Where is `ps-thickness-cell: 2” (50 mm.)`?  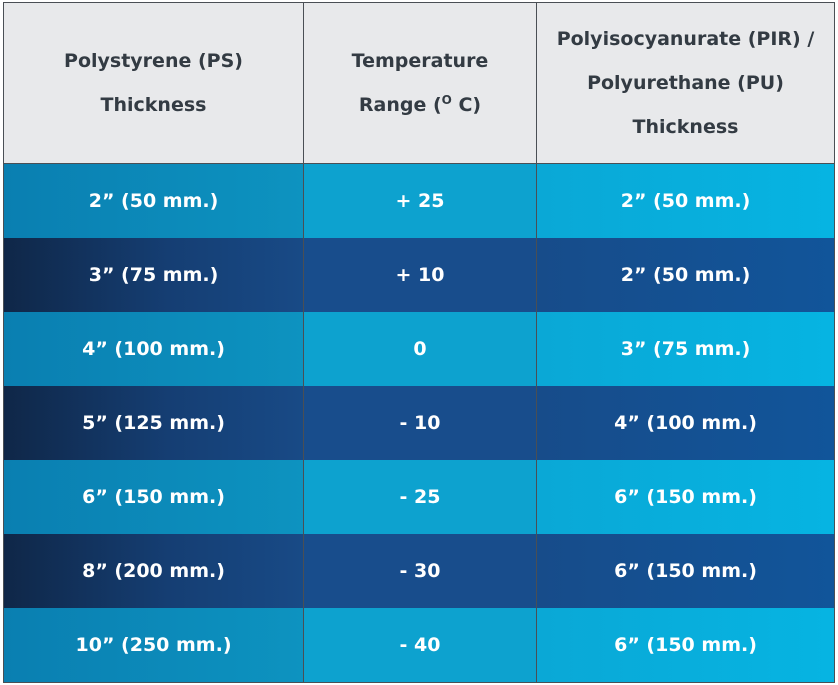 ps-thickness-cell: 2” (50 mm.) is located at coordinates (154, 201).